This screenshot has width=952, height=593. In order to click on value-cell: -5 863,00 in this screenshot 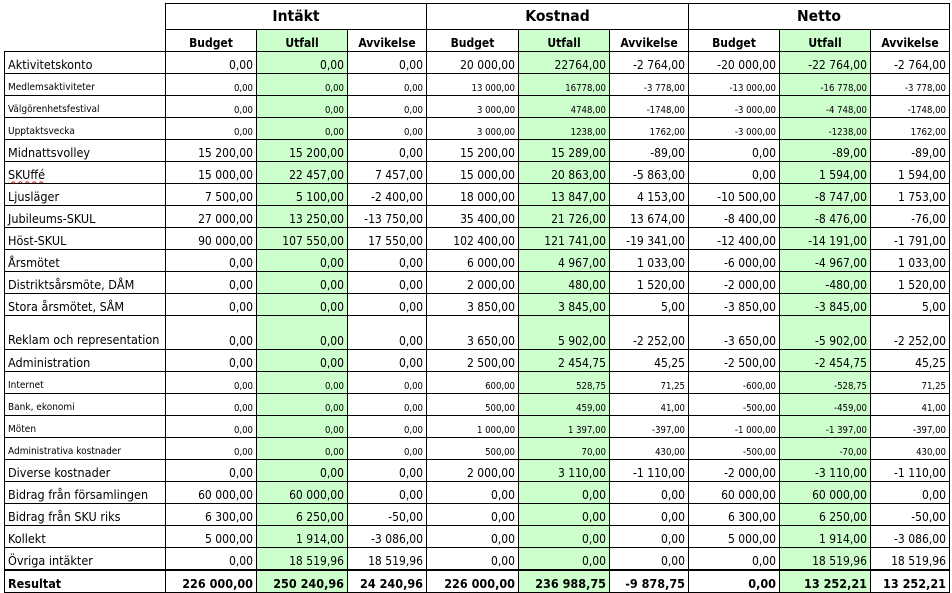, I will do `click(649, 172)`.